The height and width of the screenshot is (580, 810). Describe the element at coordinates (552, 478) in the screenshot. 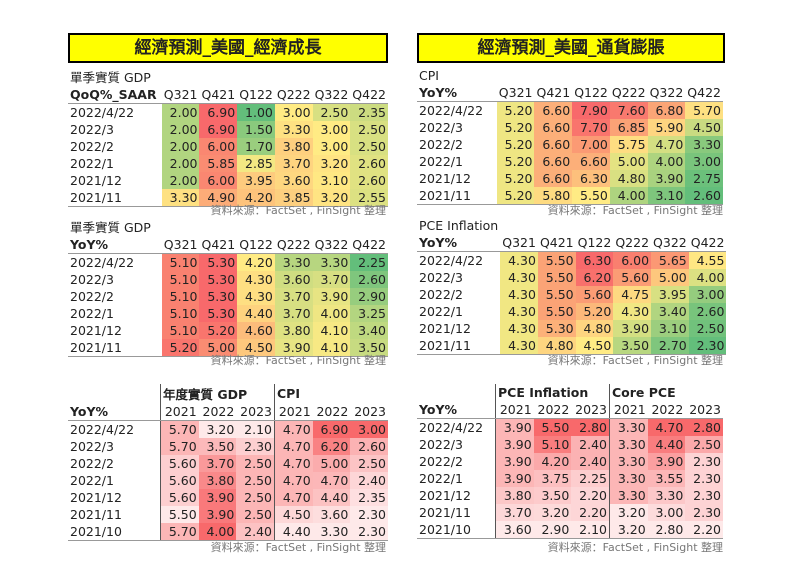

I see `data-cell: 3.75` at that location.